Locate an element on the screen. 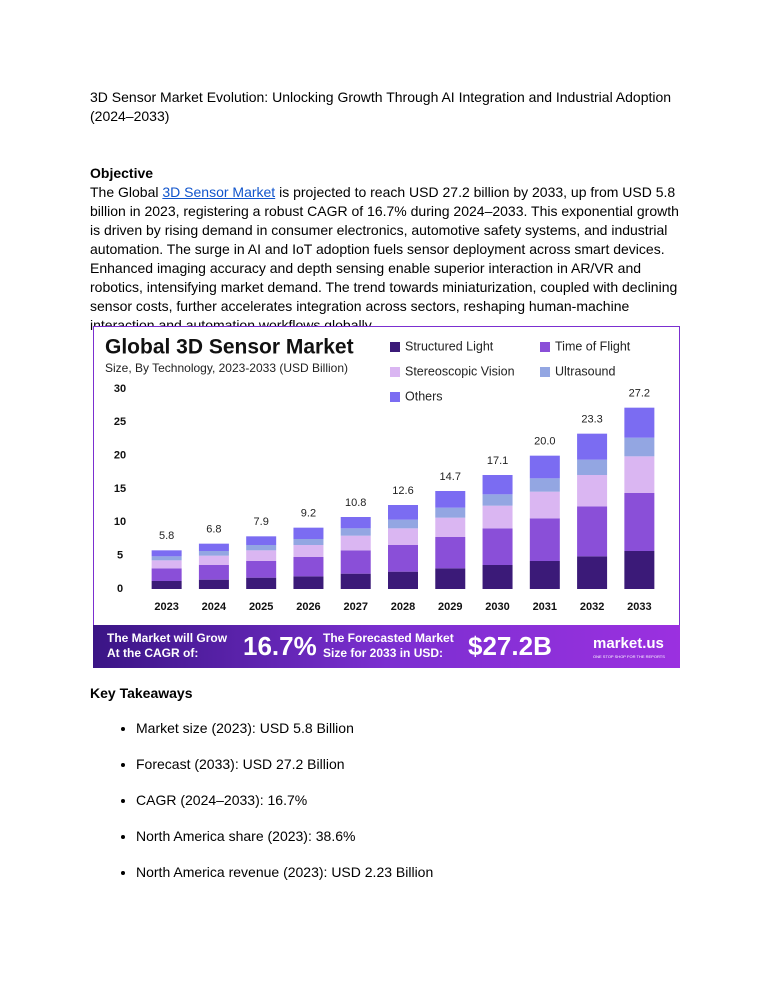 This screenshot has height=994, width=768. x-tick-label: 2028 is located at coordinates (403, 607).